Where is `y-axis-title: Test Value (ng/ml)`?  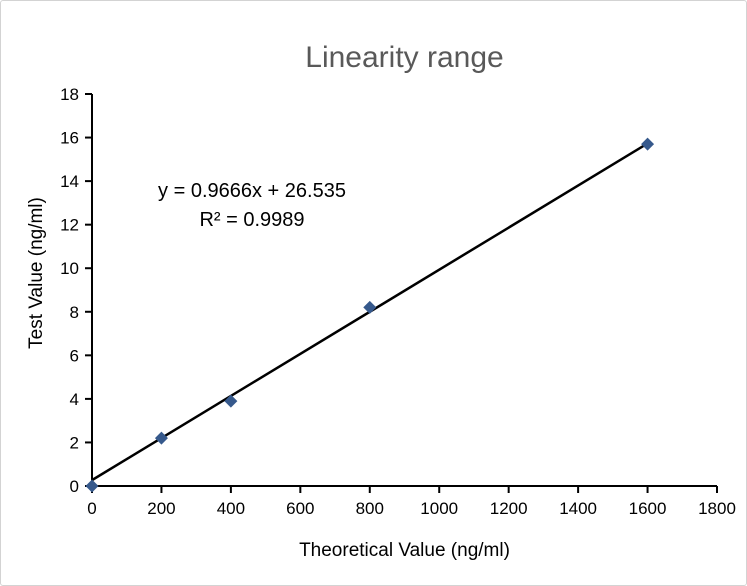
y-axis-title: Test Value (ng/ml) is located at coordinates (36, 273).